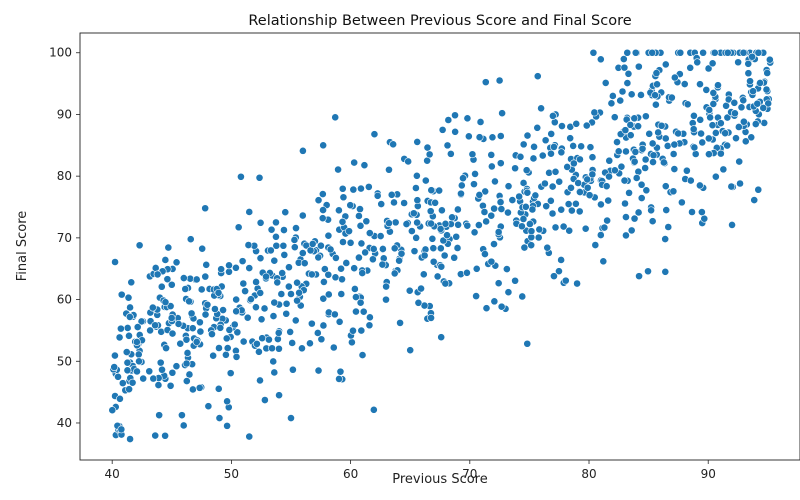  I want to click on y-axis-label: Final Score, so click(22, 246).